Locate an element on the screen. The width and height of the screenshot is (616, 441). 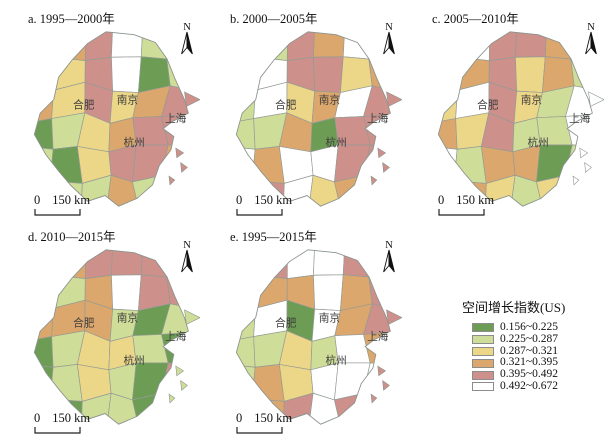
legend-row: 0.287~0.321 is located at coordinates (542, 351).